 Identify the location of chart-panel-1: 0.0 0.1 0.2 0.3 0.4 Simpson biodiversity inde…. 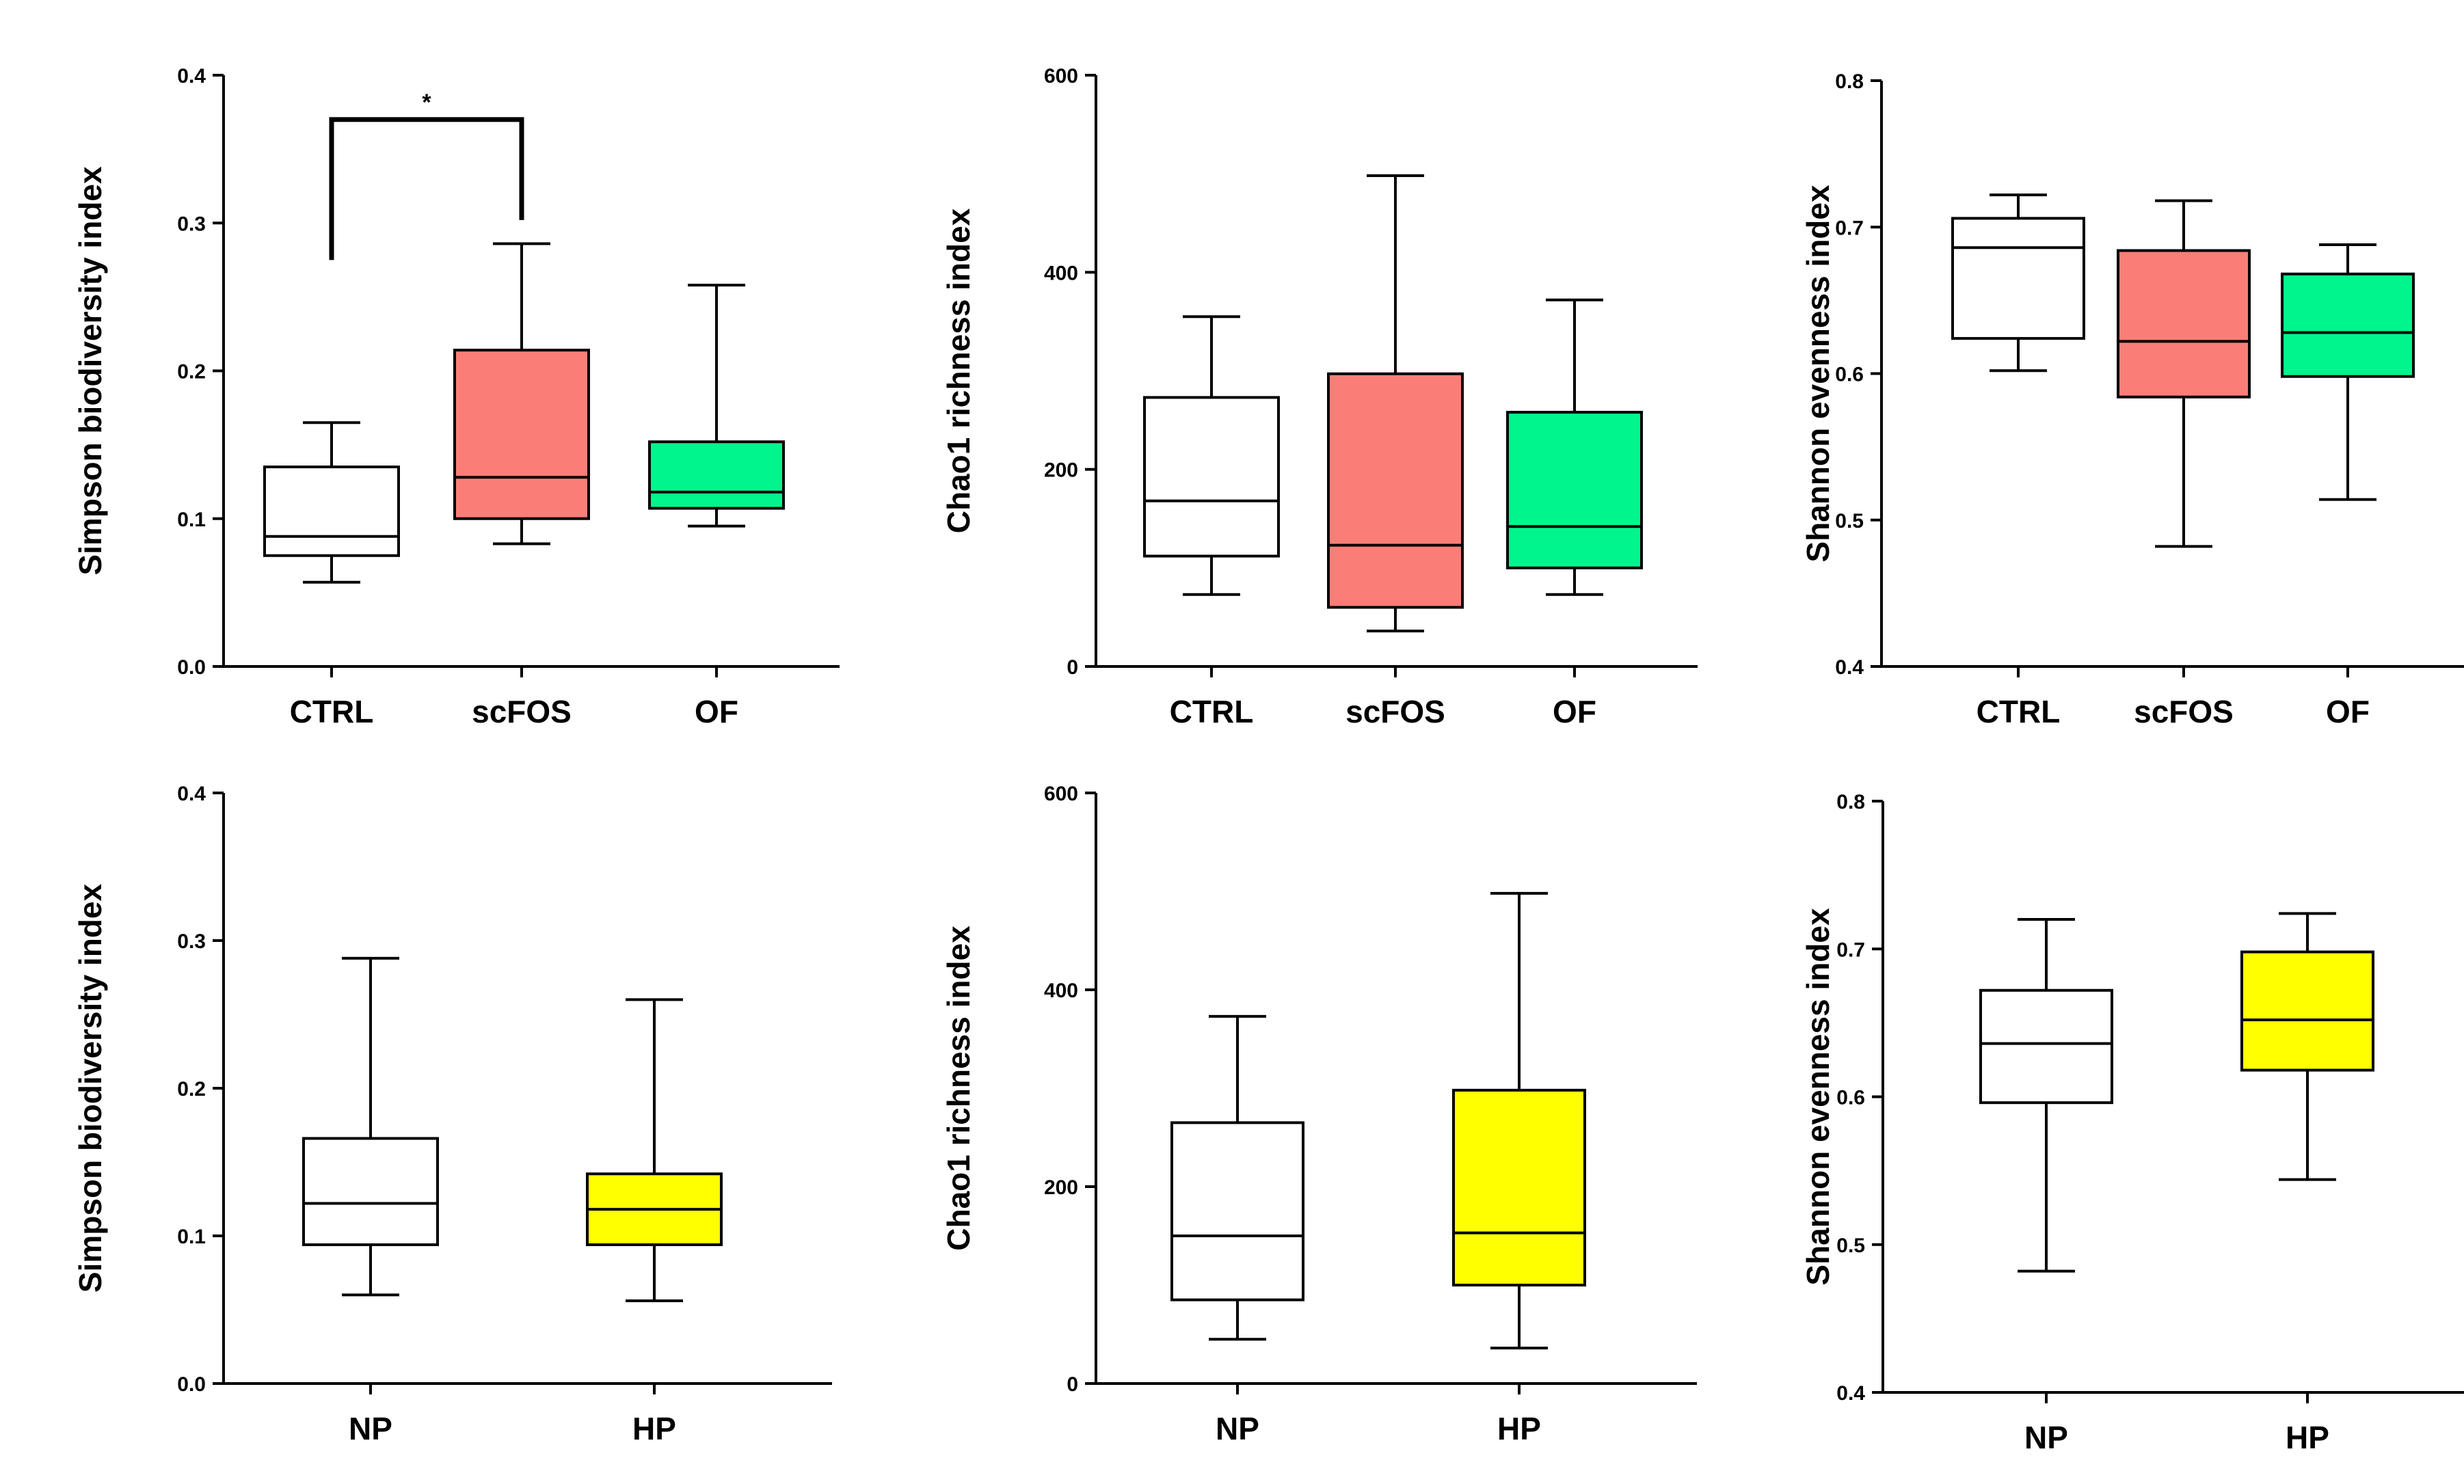
(456, 397).